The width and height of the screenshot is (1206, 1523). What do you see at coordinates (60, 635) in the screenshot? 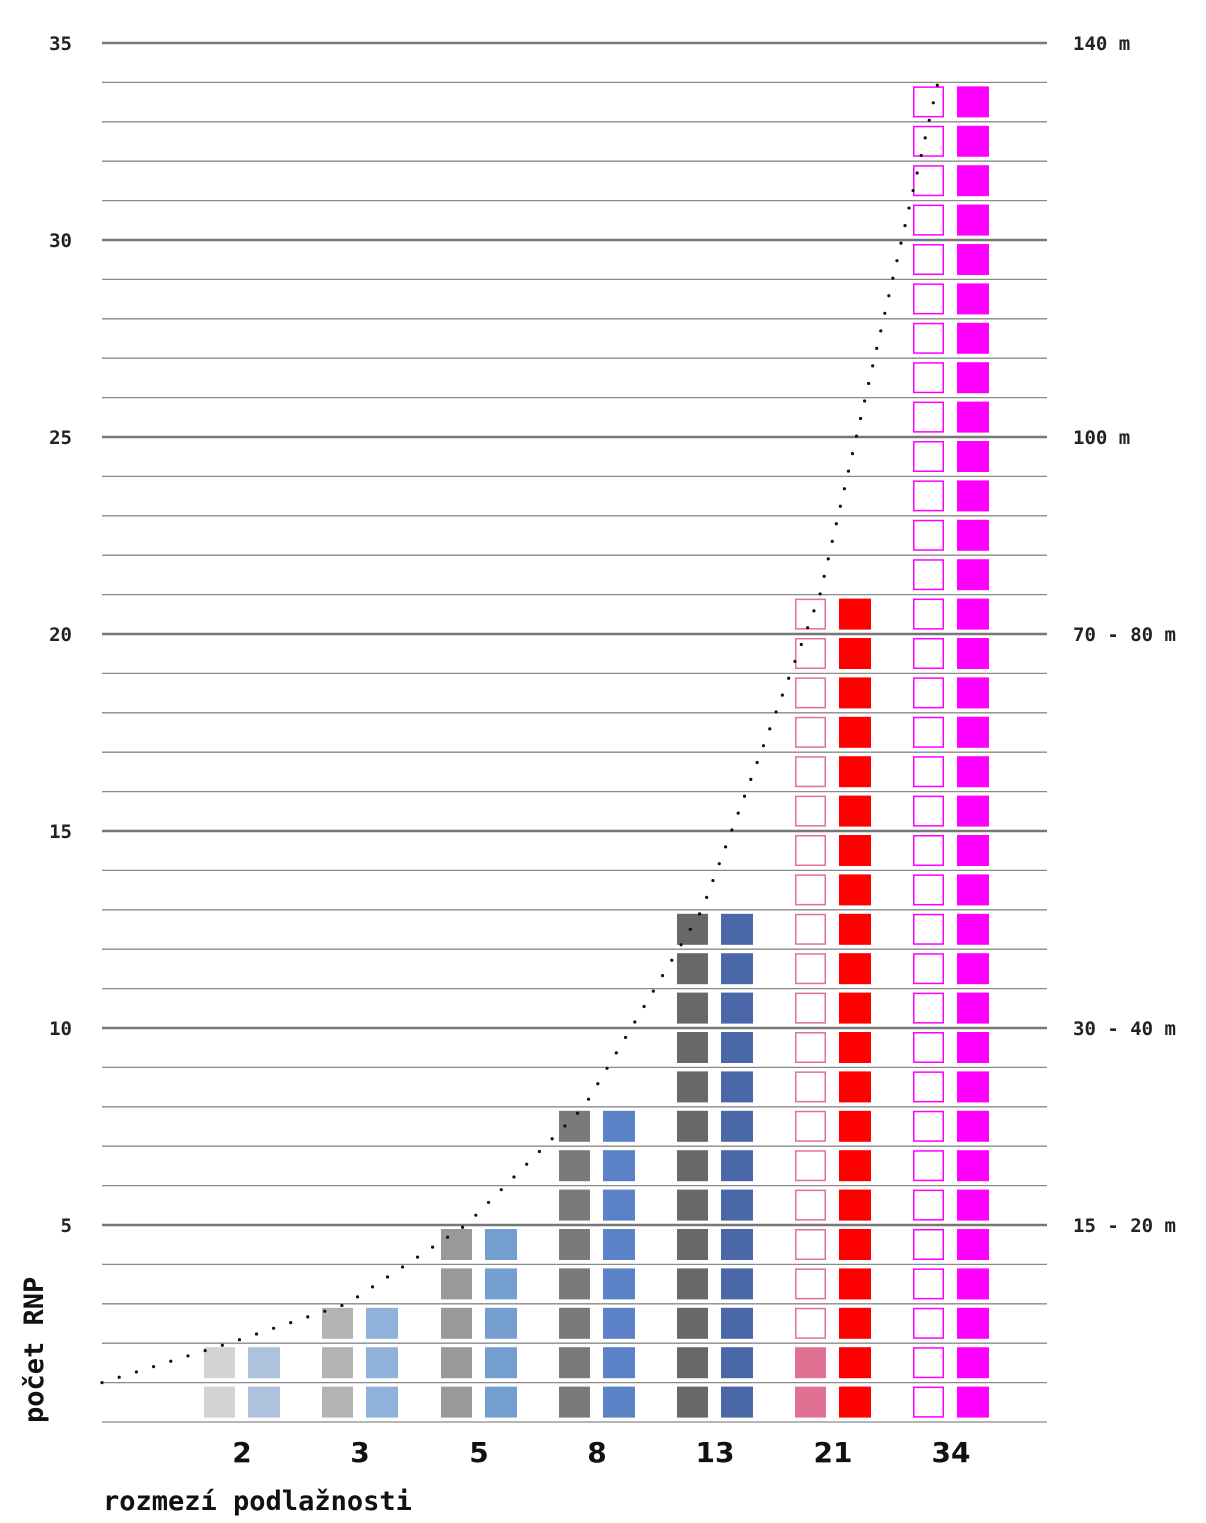
I see `y-tick-label: 20` at bounding box center [60, 635].